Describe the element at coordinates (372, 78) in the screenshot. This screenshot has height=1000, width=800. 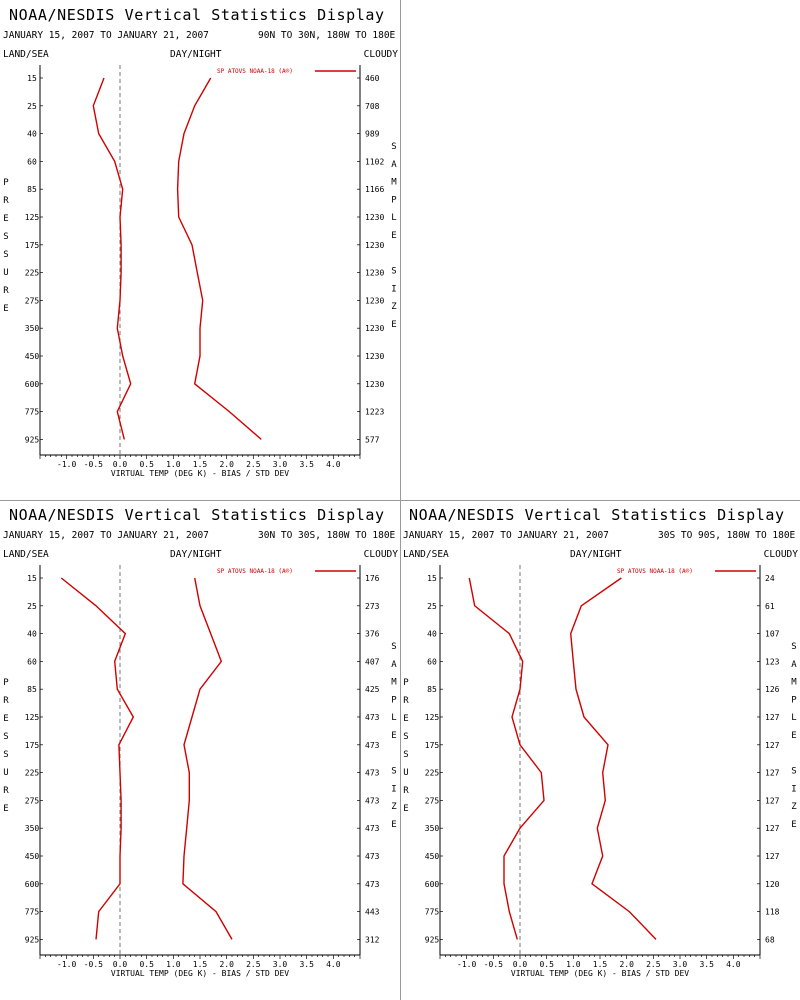
I see `sample-size-label: 460` at that location.